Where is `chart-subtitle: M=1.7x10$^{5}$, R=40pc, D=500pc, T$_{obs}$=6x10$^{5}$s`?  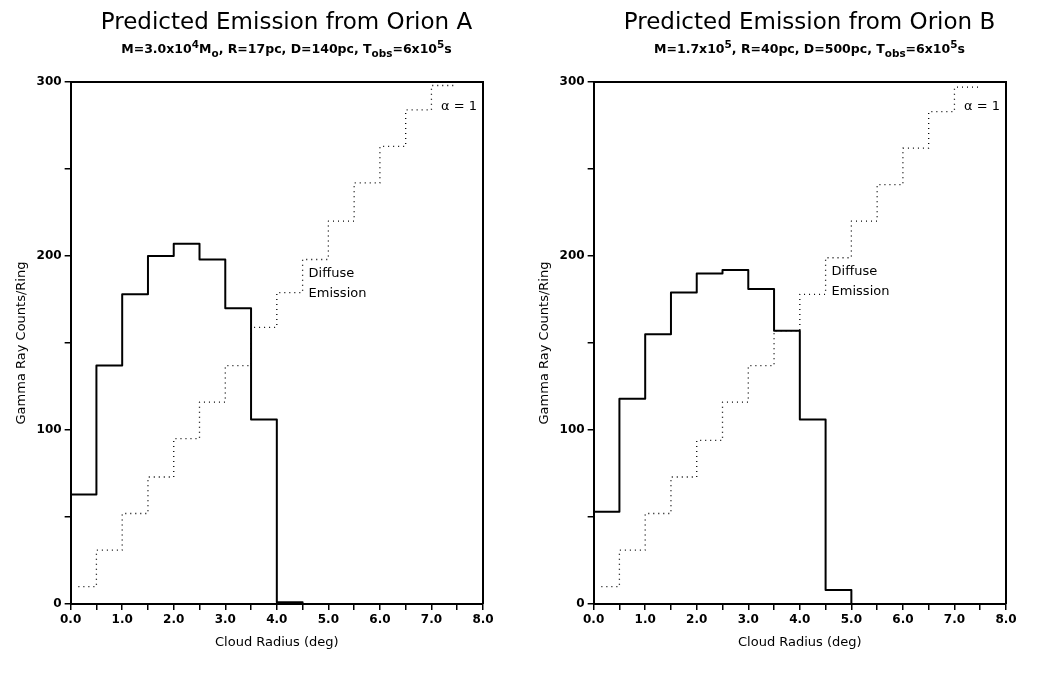
chart-subtitle: M=1.7x10$^{5}$, R=40pc, D=500pc, T$_{obs}$=6x10$^{5}$s is located at coordinates (809, 49).